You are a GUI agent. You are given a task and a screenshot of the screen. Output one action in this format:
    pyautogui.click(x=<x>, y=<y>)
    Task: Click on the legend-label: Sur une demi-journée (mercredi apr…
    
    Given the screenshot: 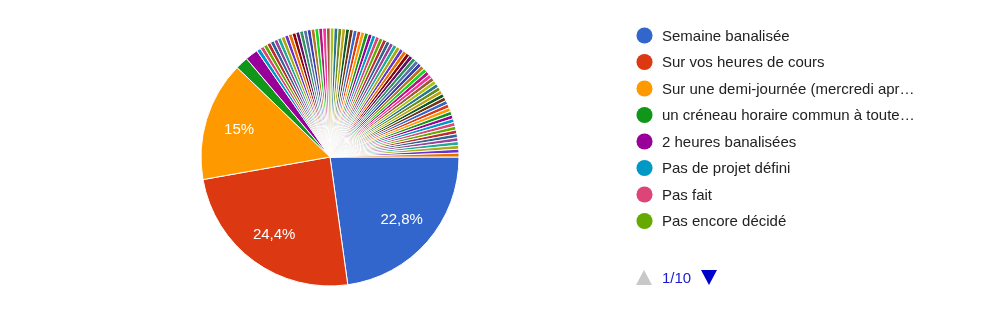 What is the action you would take?
    pyautogui.click(x=788, y=88)
    